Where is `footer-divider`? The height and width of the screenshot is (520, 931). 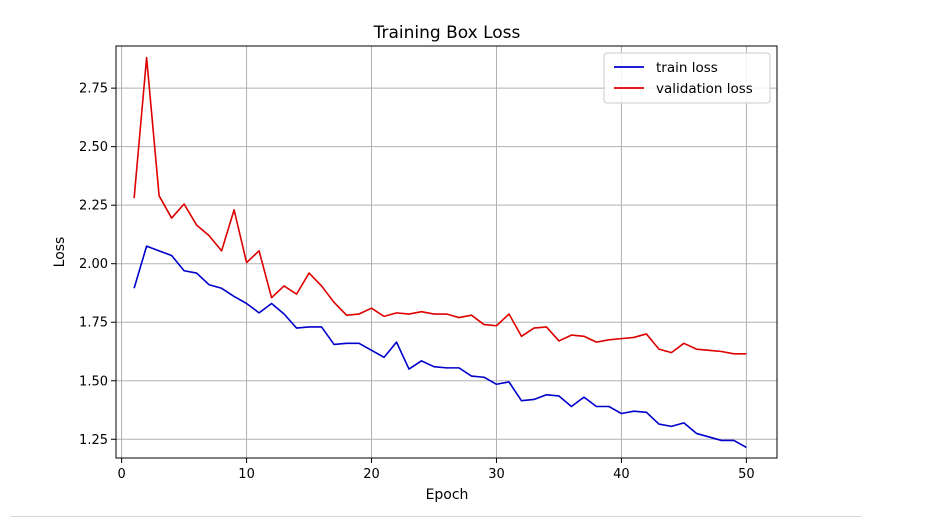 footer-divider is located at coordinates (436, 516).